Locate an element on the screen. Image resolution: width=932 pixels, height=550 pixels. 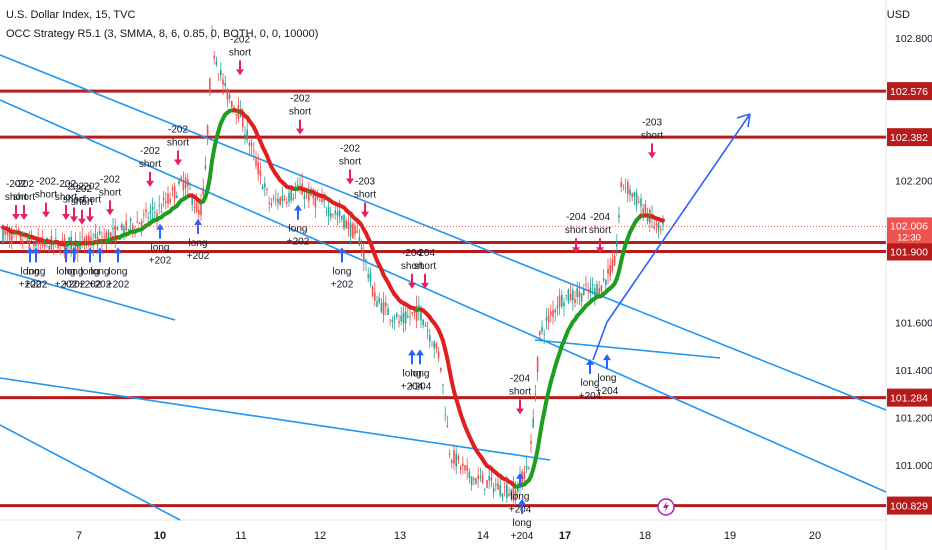
short-signal-label: -204 is located at coordinates (412, 253).